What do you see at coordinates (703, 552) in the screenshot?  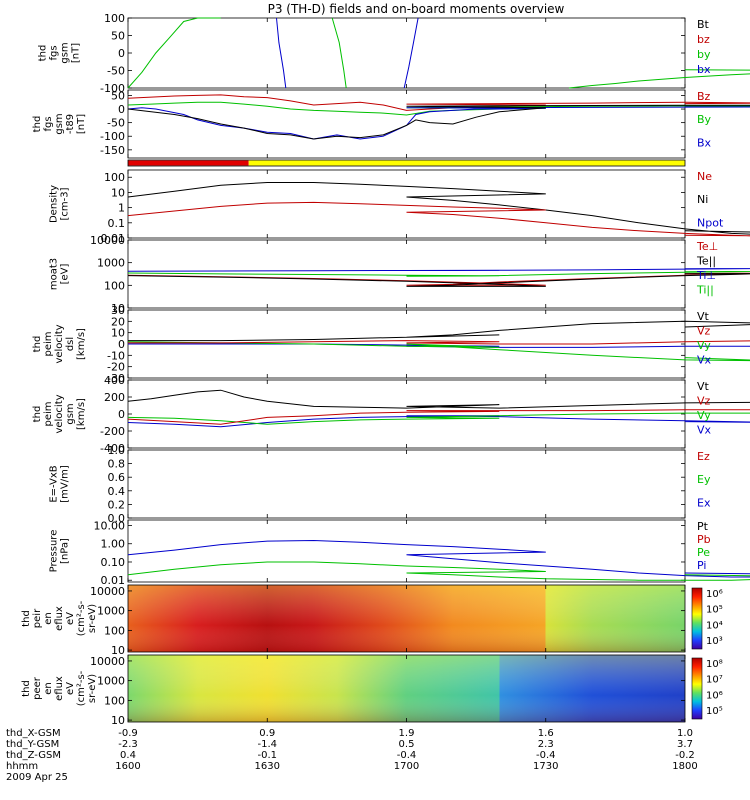 I see `legend-label: Pe` at bounding box center [703, 552].